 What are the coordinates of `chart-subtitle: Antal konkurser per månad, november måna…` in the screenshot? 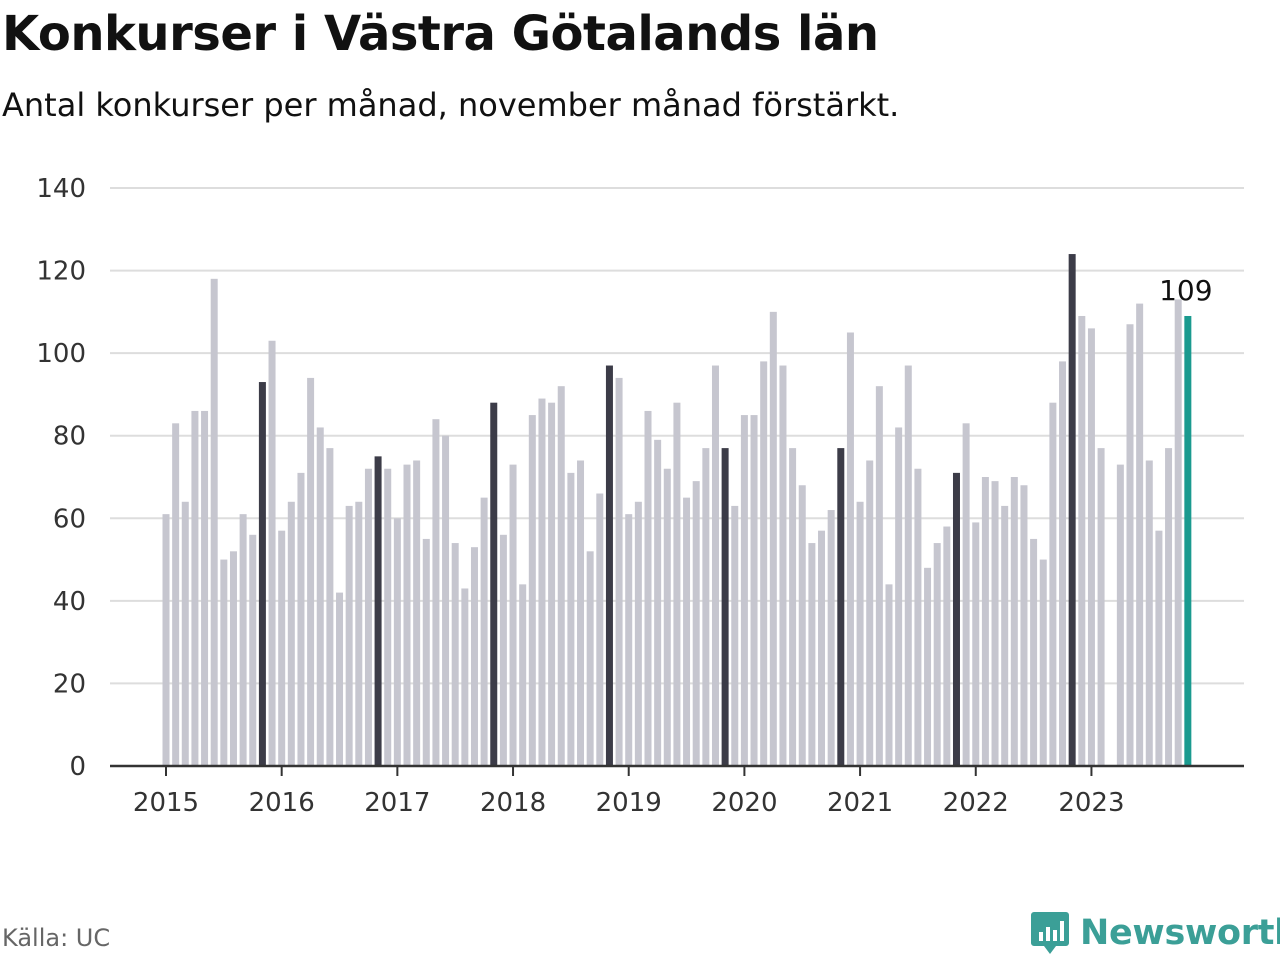 It's located at (451, 105).